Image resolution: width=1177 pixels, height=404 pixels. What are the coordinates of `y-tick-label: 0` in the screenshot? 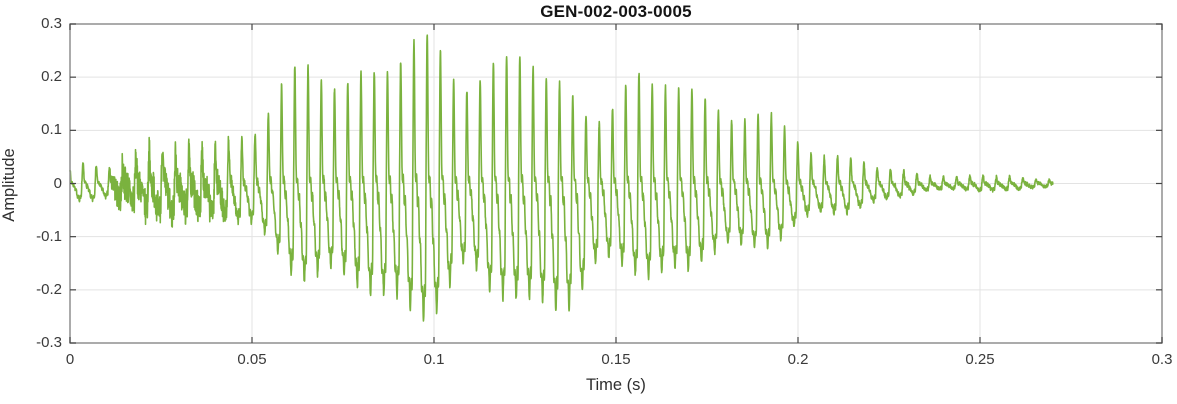 It's located at (57, 183).